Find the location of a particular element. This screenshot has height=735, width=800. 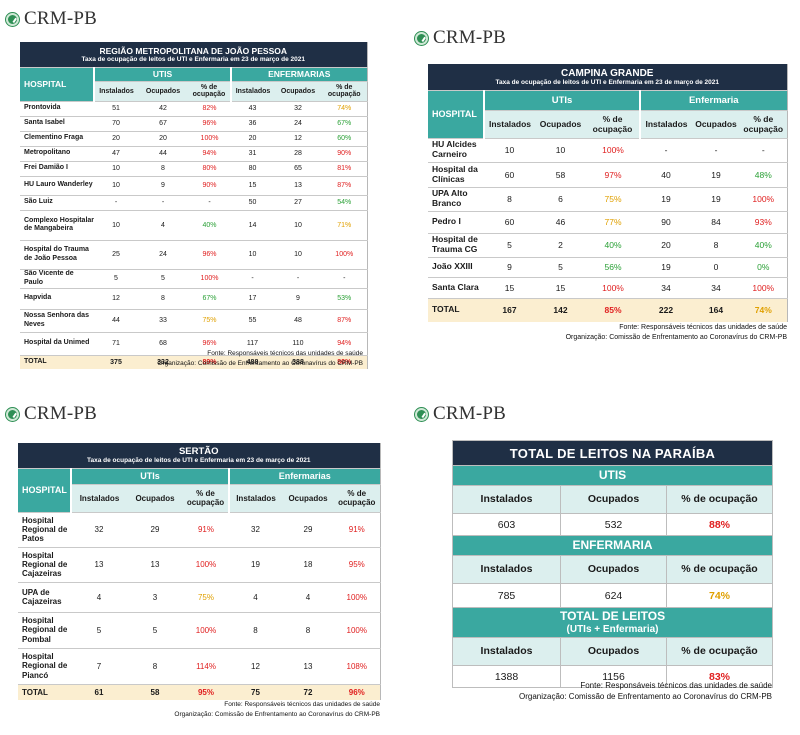

uti-pct: 100% is located at coordinates (209, 279).